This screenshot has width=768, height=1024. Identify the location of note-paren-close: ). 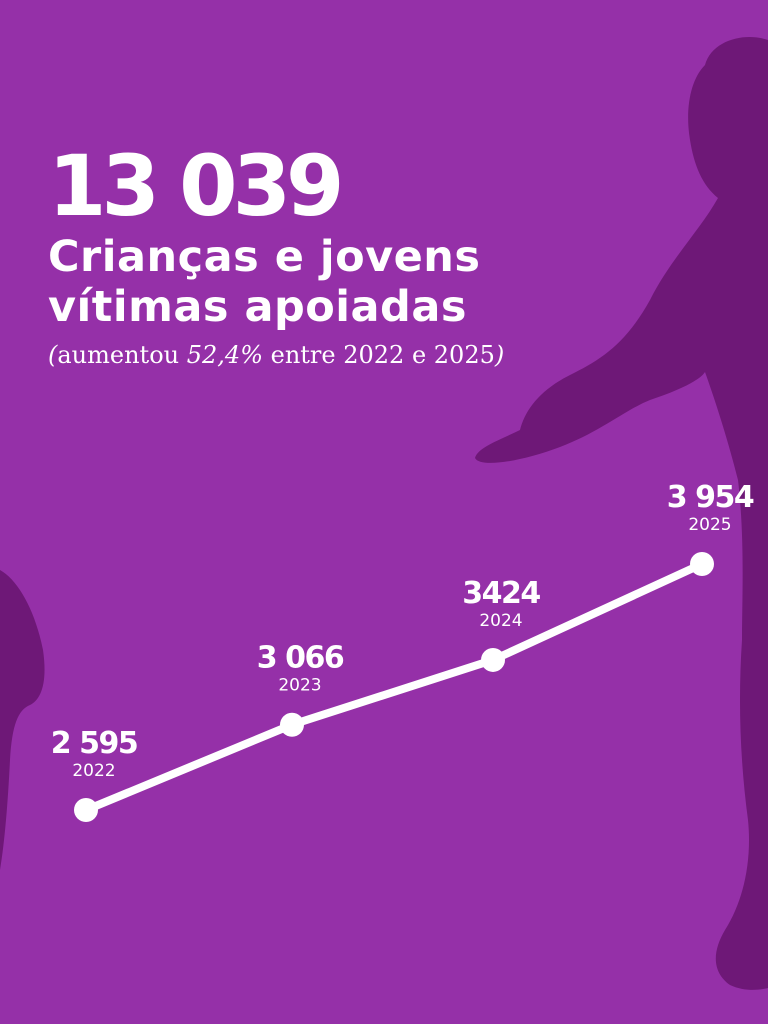
(499, 355).